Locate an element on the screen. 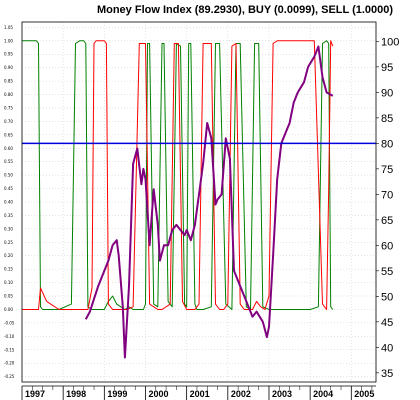 The image size is (420, 400). right-tick-label: 95 is located at coordinates (387, 68).